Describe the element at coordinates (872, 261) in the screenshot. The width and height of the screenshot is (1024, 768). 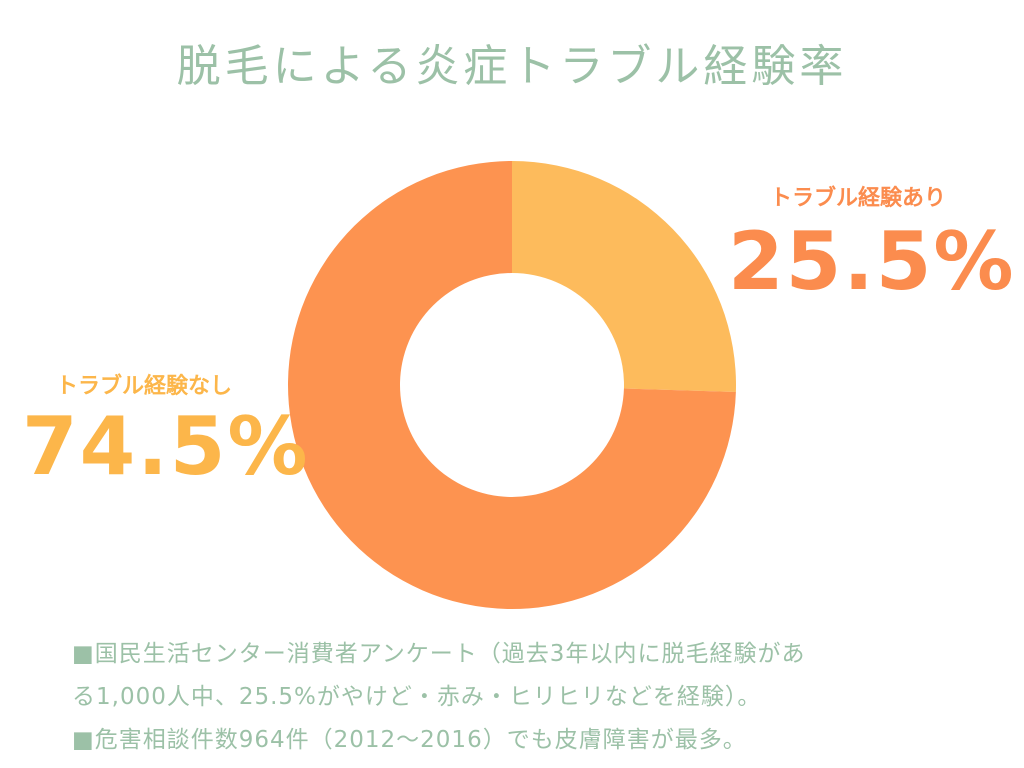
I see `slice-label-ari-value: 25.5%` at that location.